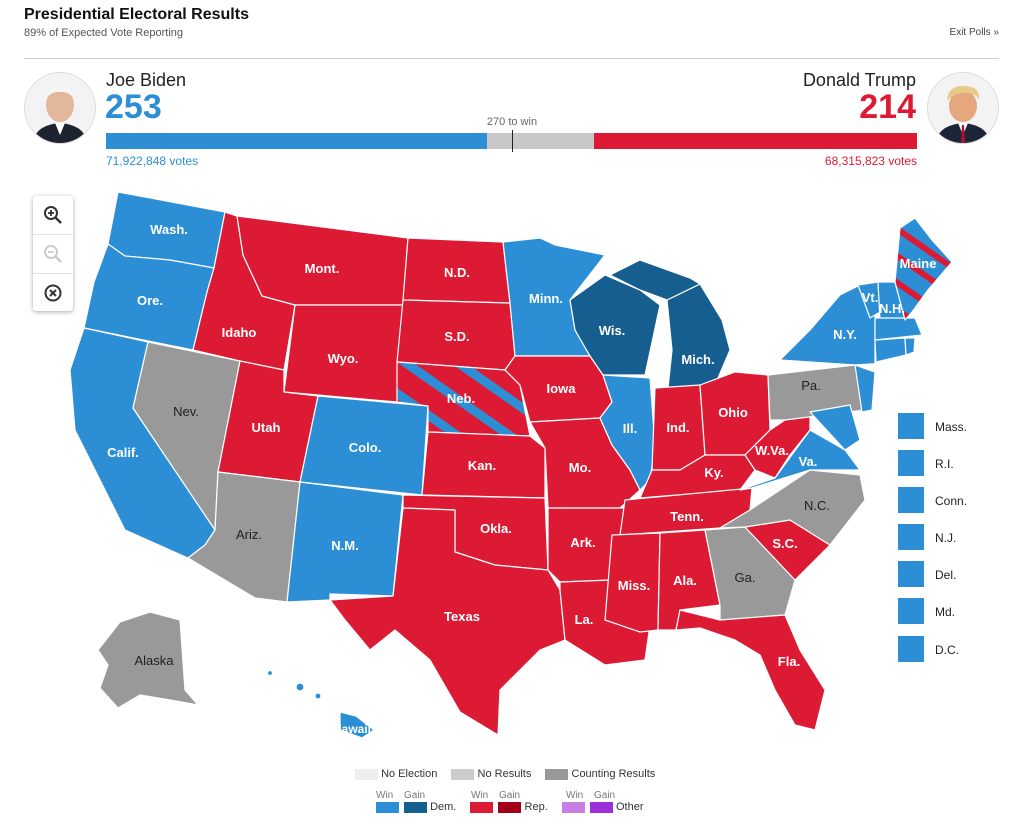 The width and height of the screenshot is (1011, 828). I want to click on label-tx: Texas, so click(462, 616).